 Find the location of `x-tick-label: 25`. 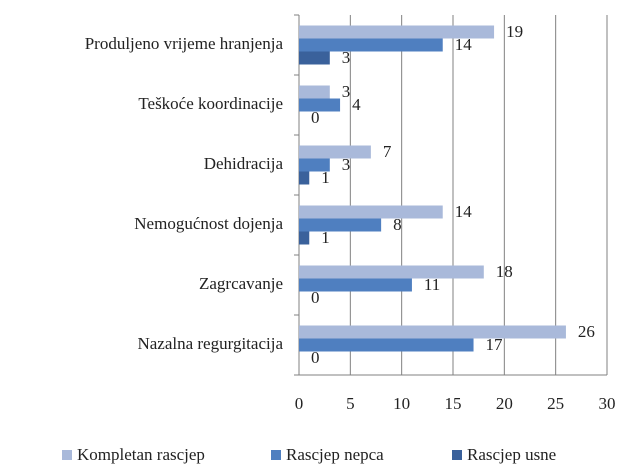

x-tick-label: 25 is located at coordinates (555, 403).